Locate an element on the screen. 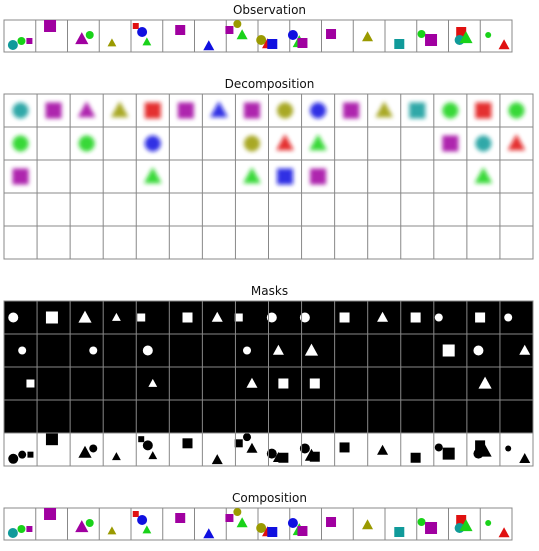 The width and height of the screenshot is (539, 551). decomposition-blob-blue-triangle is located at coordinates (219, 109).